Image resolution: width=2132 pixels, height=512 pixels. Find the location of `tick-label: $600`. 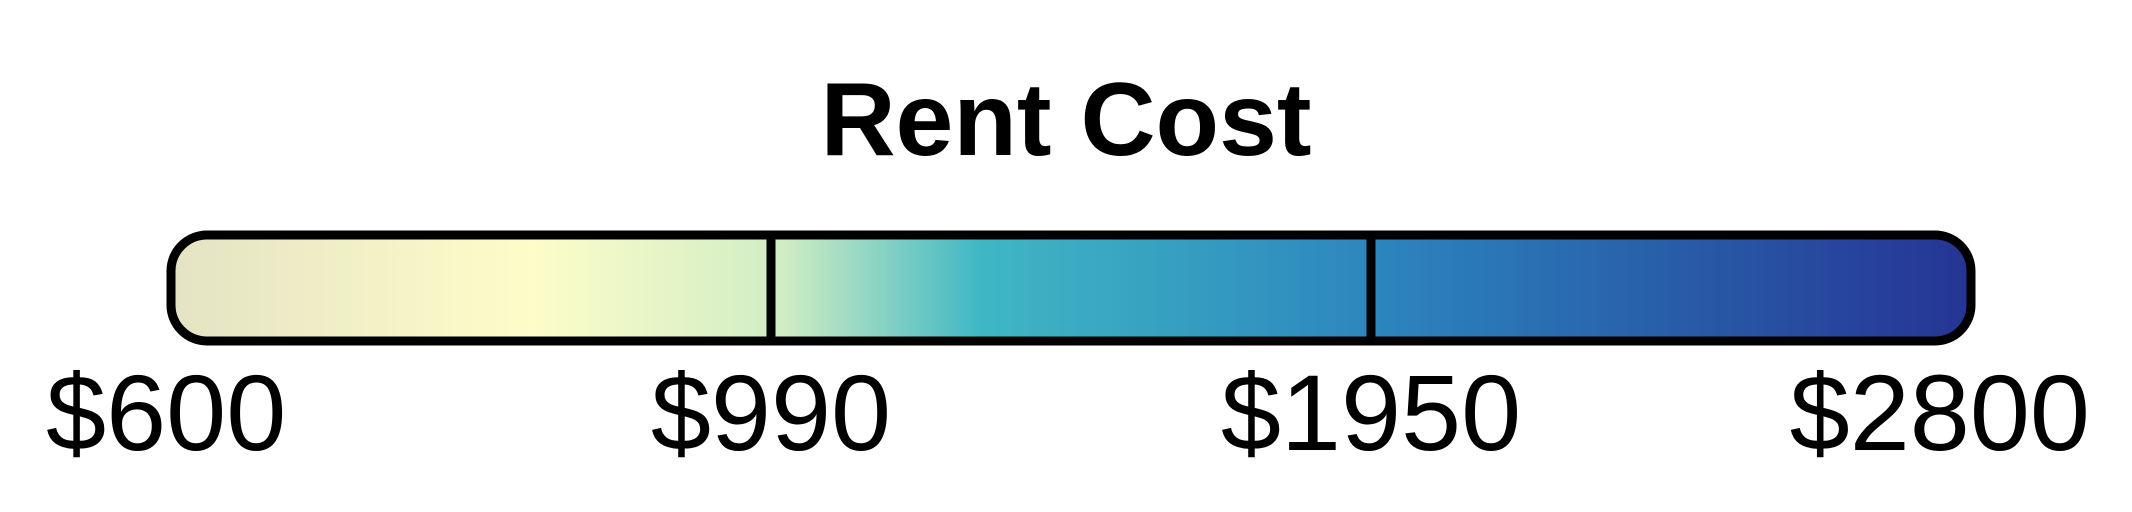

tick-label: $600 is located at coordinates (166, 412).